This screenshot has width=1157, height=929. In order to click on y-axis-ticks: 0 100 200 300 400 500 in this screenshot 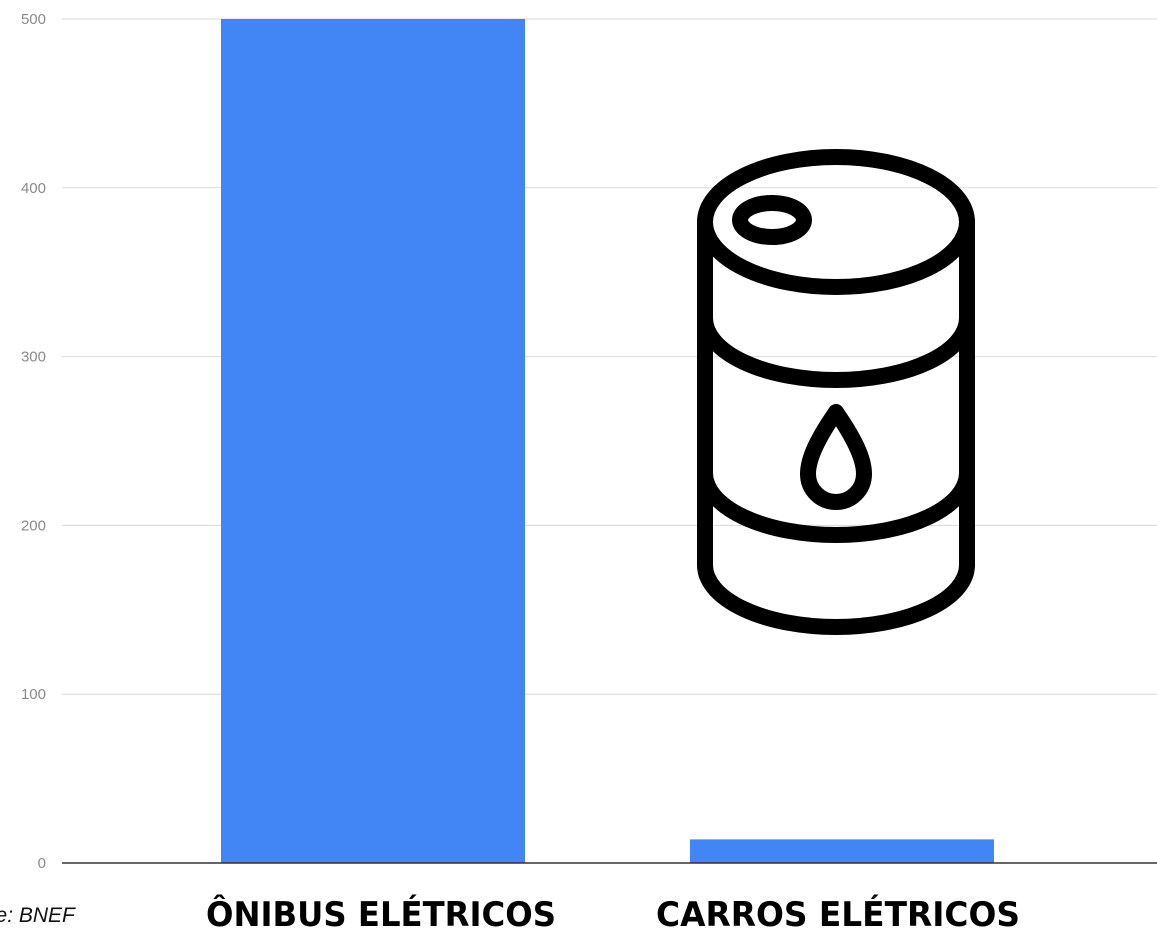, I will do `click(33, 441)`.